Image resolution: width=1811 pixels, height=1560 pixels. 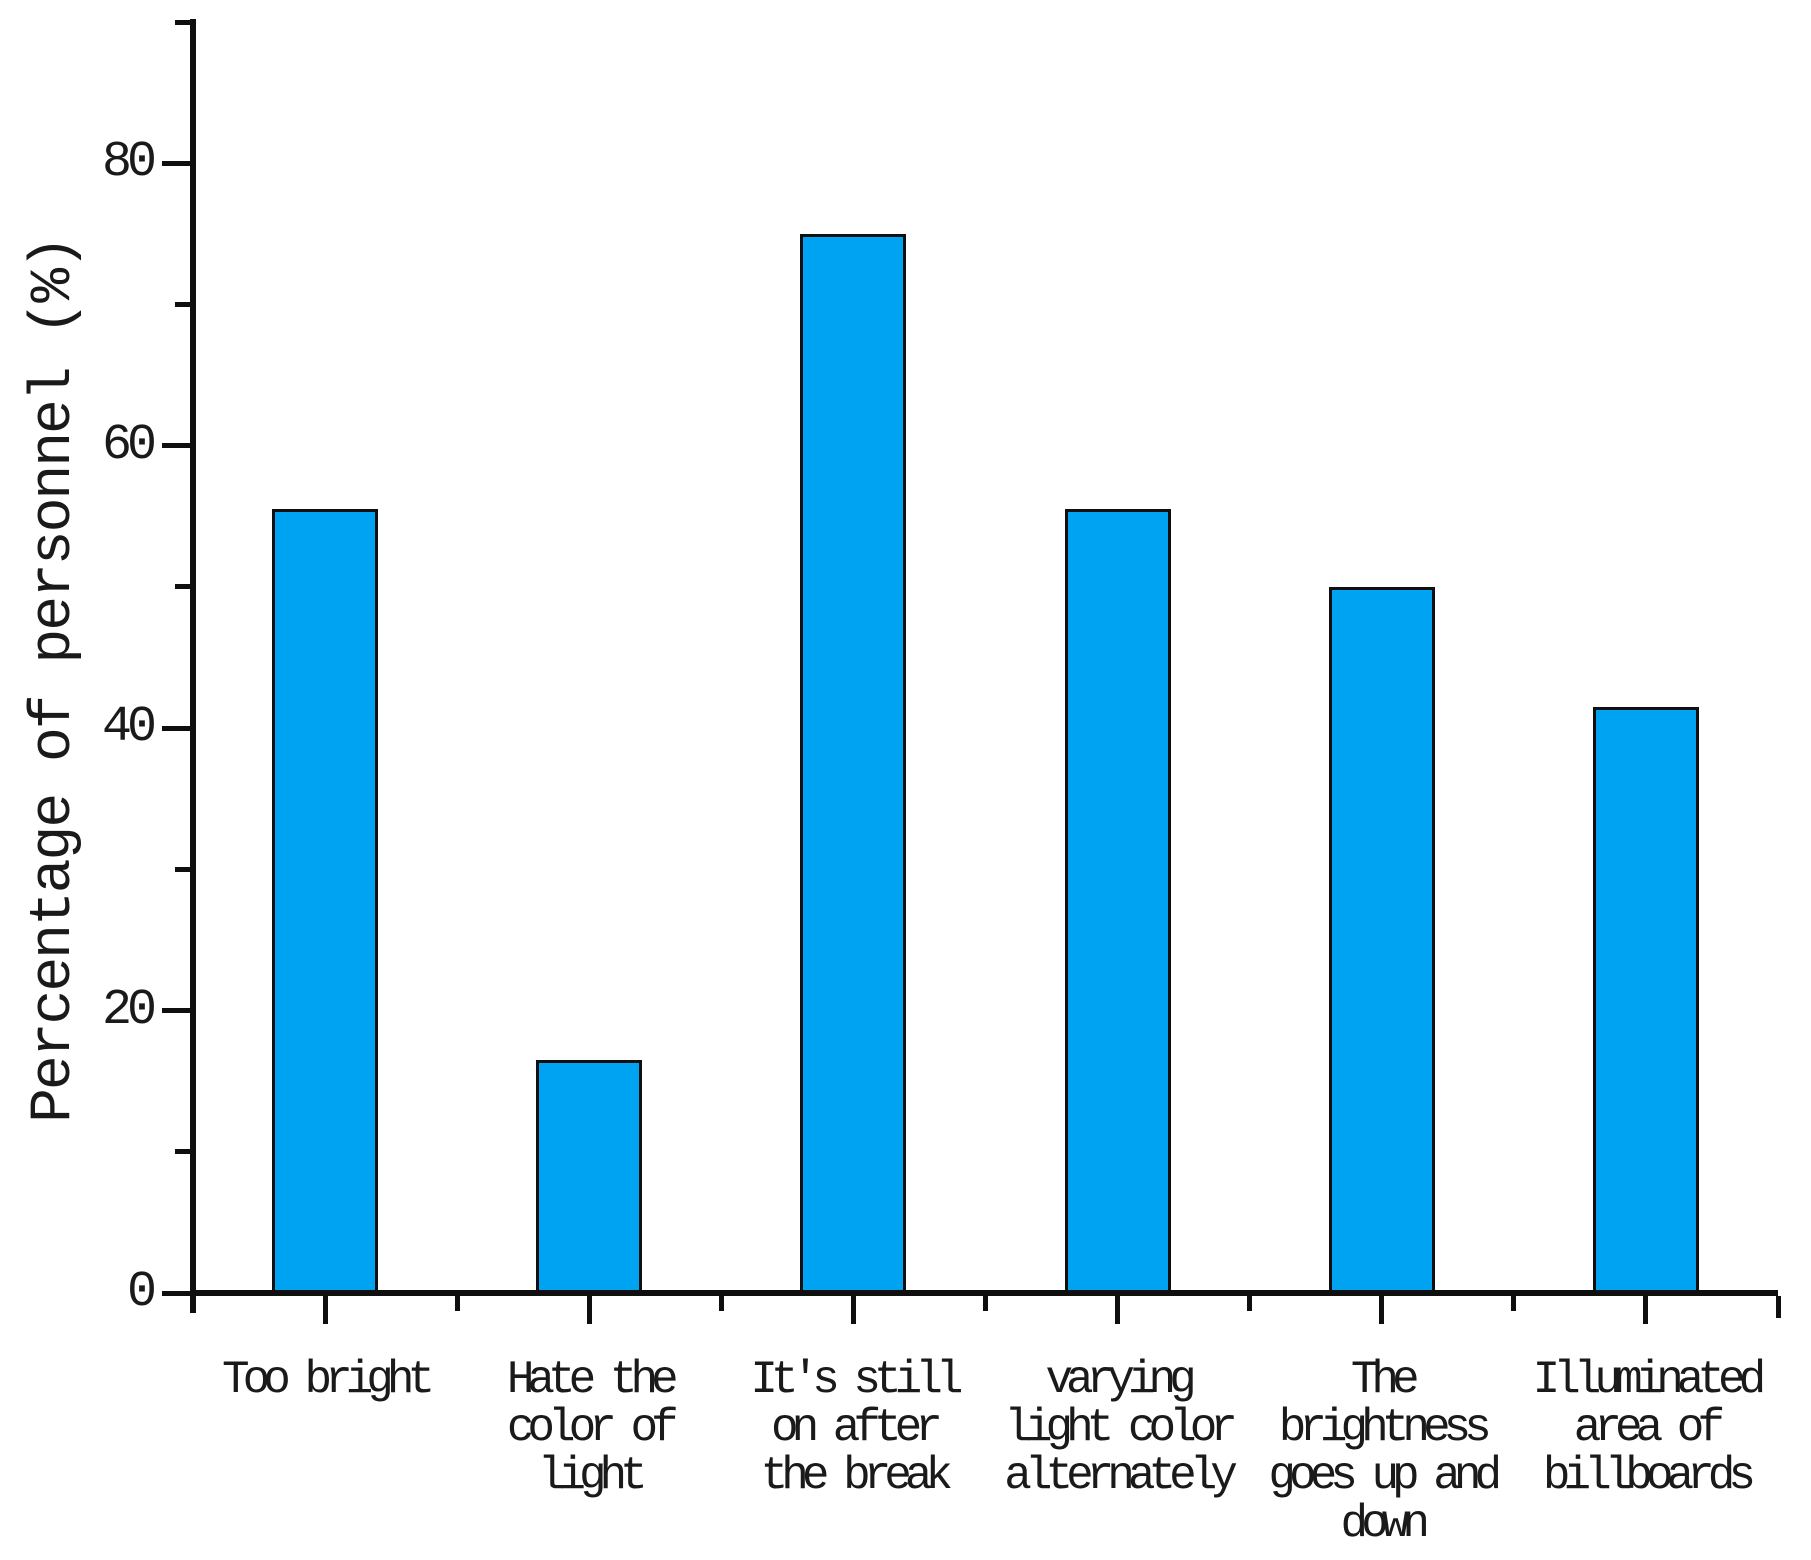 I want to click on x-category-label: It's still on after the break, so click(x=856, y=1428).